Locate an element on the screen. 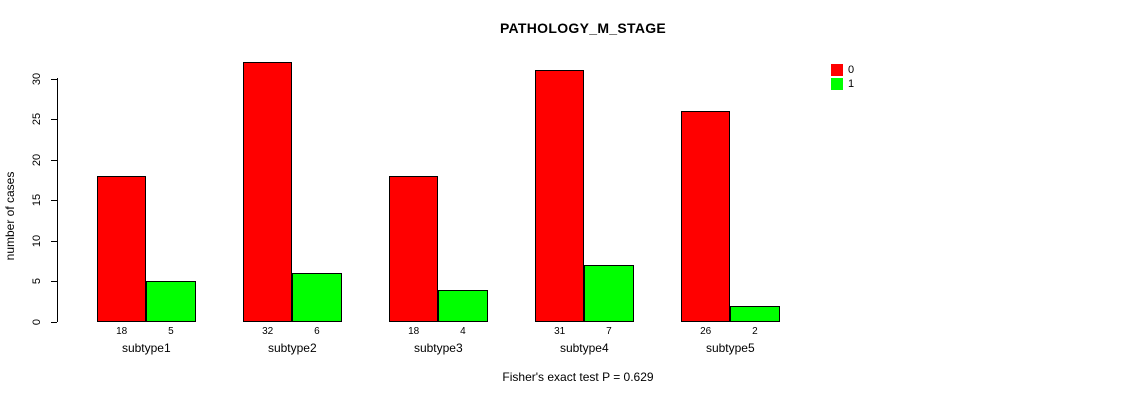 The height and width of the screenshot is (400, 1140). category-label-subtype3: subtype3 is located at coordinates (438, 348).